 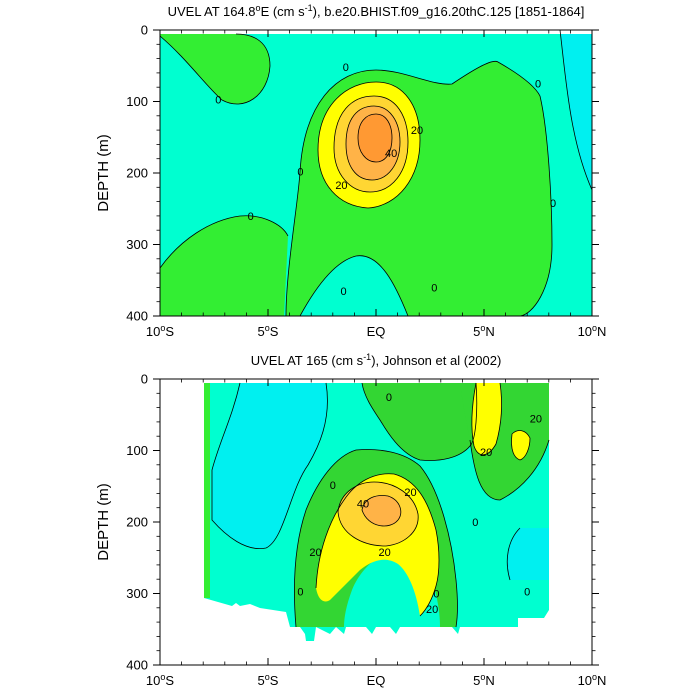 I want to click on bottom-line-zero-main, so click(x=376, y=538).